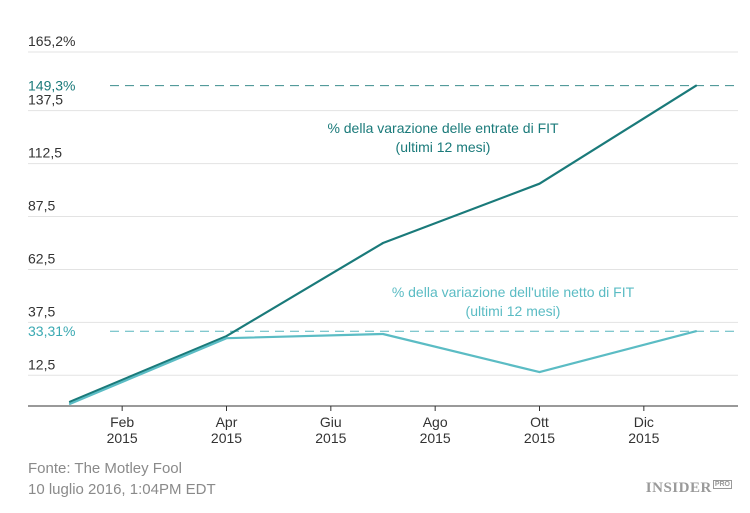 The image size is (750, 513). Describe the element at coordinates (41, 258) in the screenshot. I see `y-tick-label: 62,5` at that location.